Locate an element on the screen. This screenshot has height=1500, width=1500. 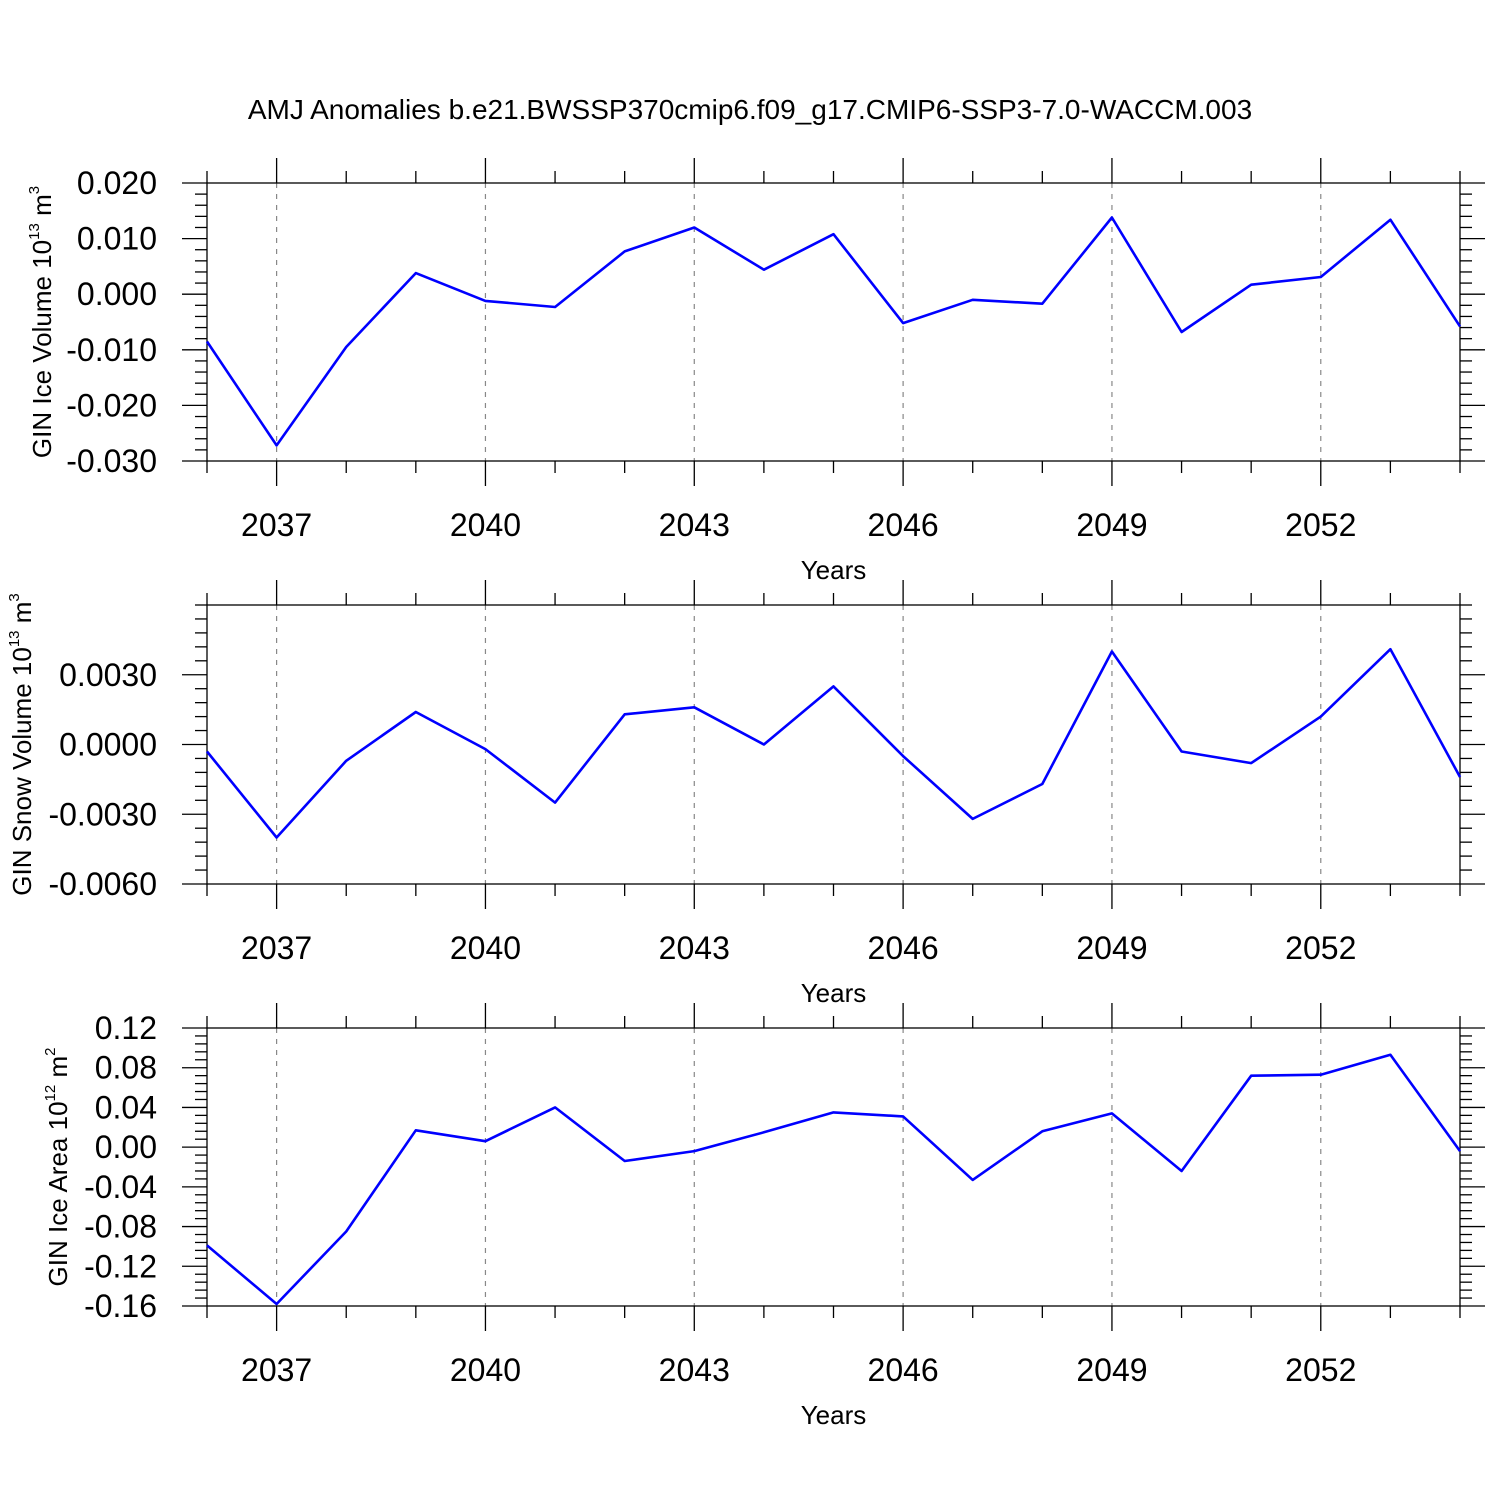
y-axis-label-main: GIN Ice Volume 10 is located at coordinates (42, 349).